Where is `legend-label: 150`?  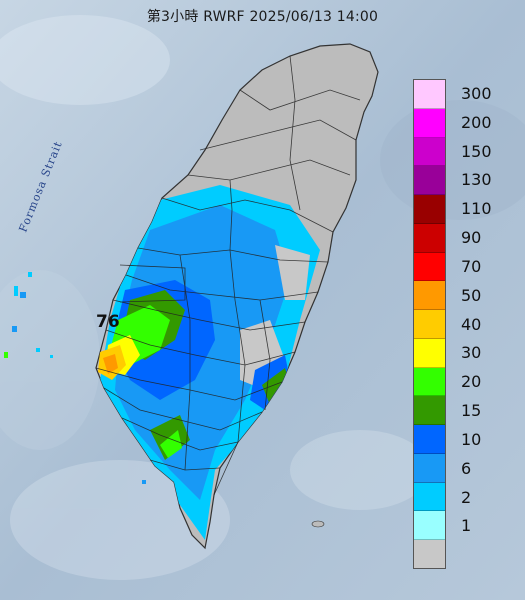 legend-label: 150 is located at coordinates (476, 151).